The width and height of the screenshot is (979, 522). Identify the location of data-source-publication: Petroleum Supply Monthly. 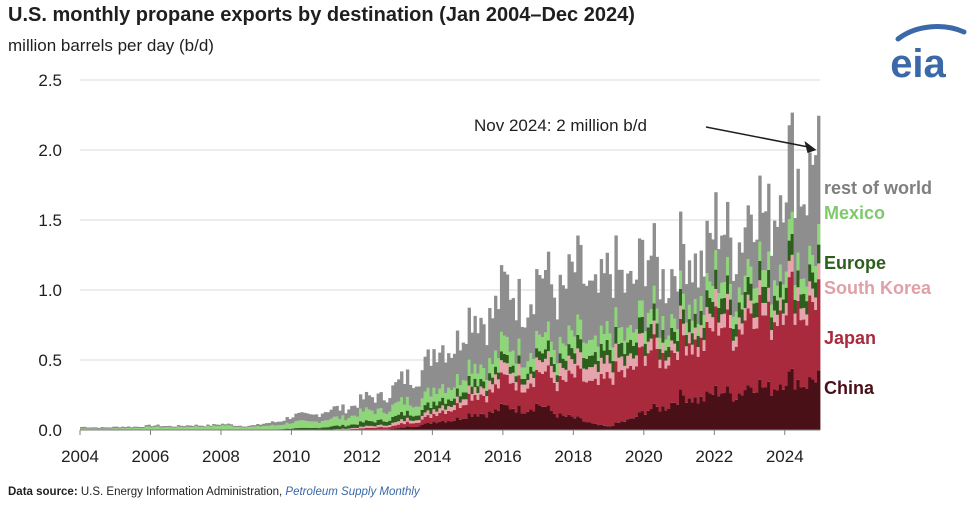
(352, 492).